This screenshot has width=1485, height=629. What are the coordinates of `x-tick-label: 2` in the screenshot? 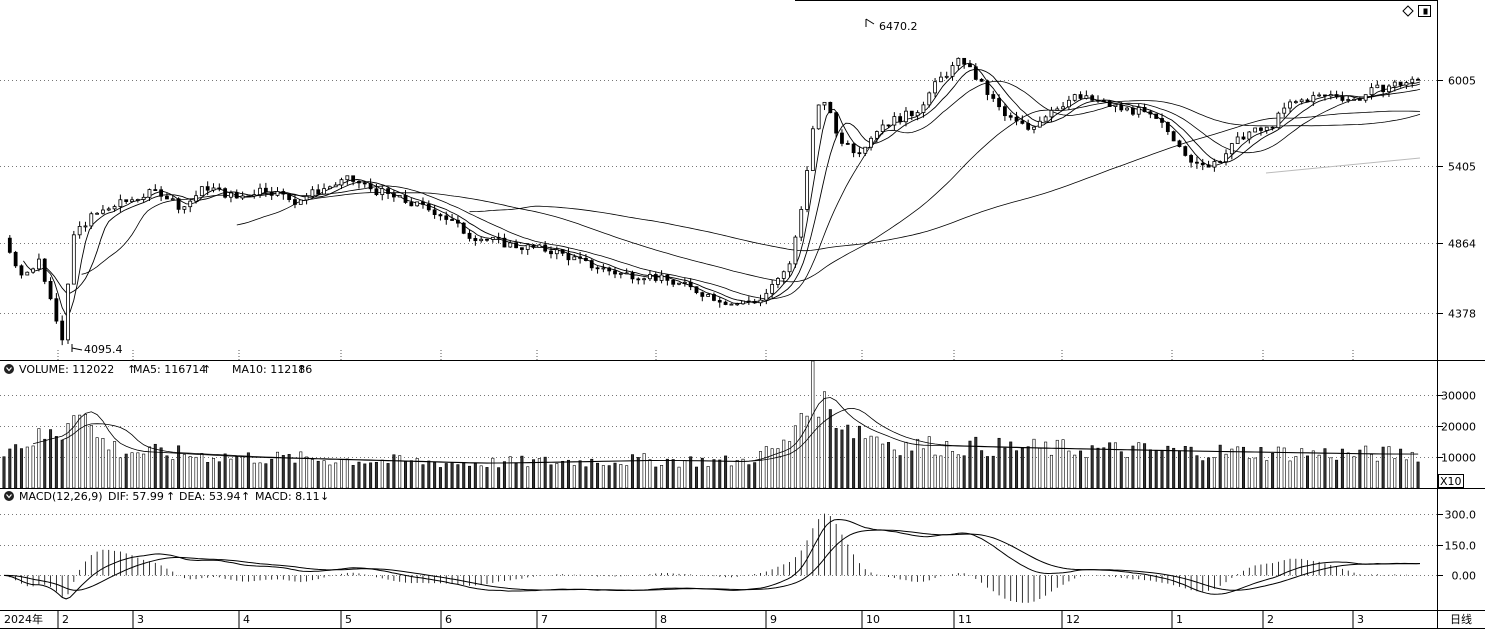 It's located at (1270, 619).